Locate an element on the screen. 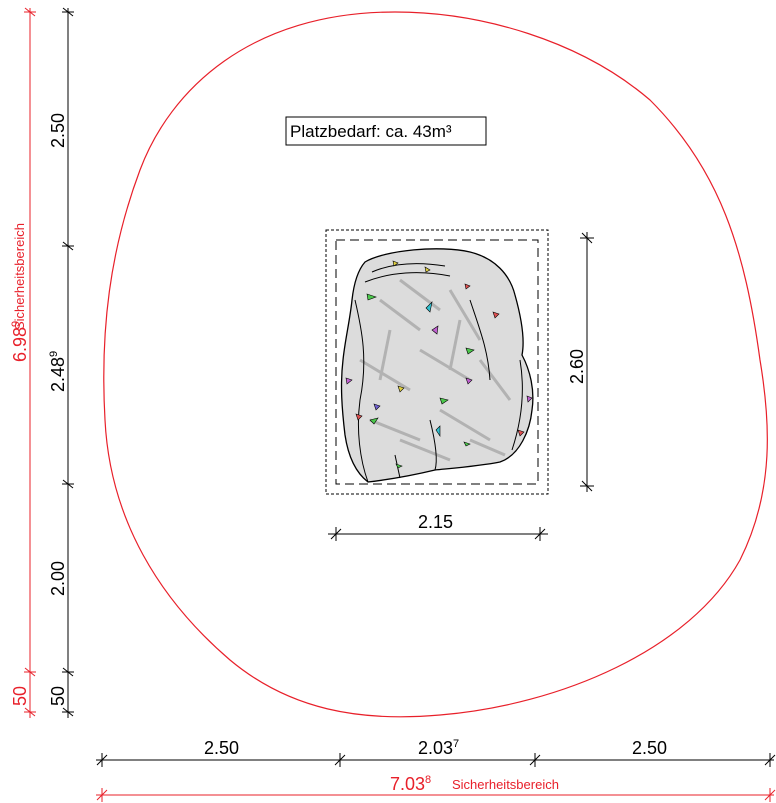 Image resolution: width=776 pixels, height=803 pixels. left-dim-top: 2.50 is located at coordinates (58, 130).